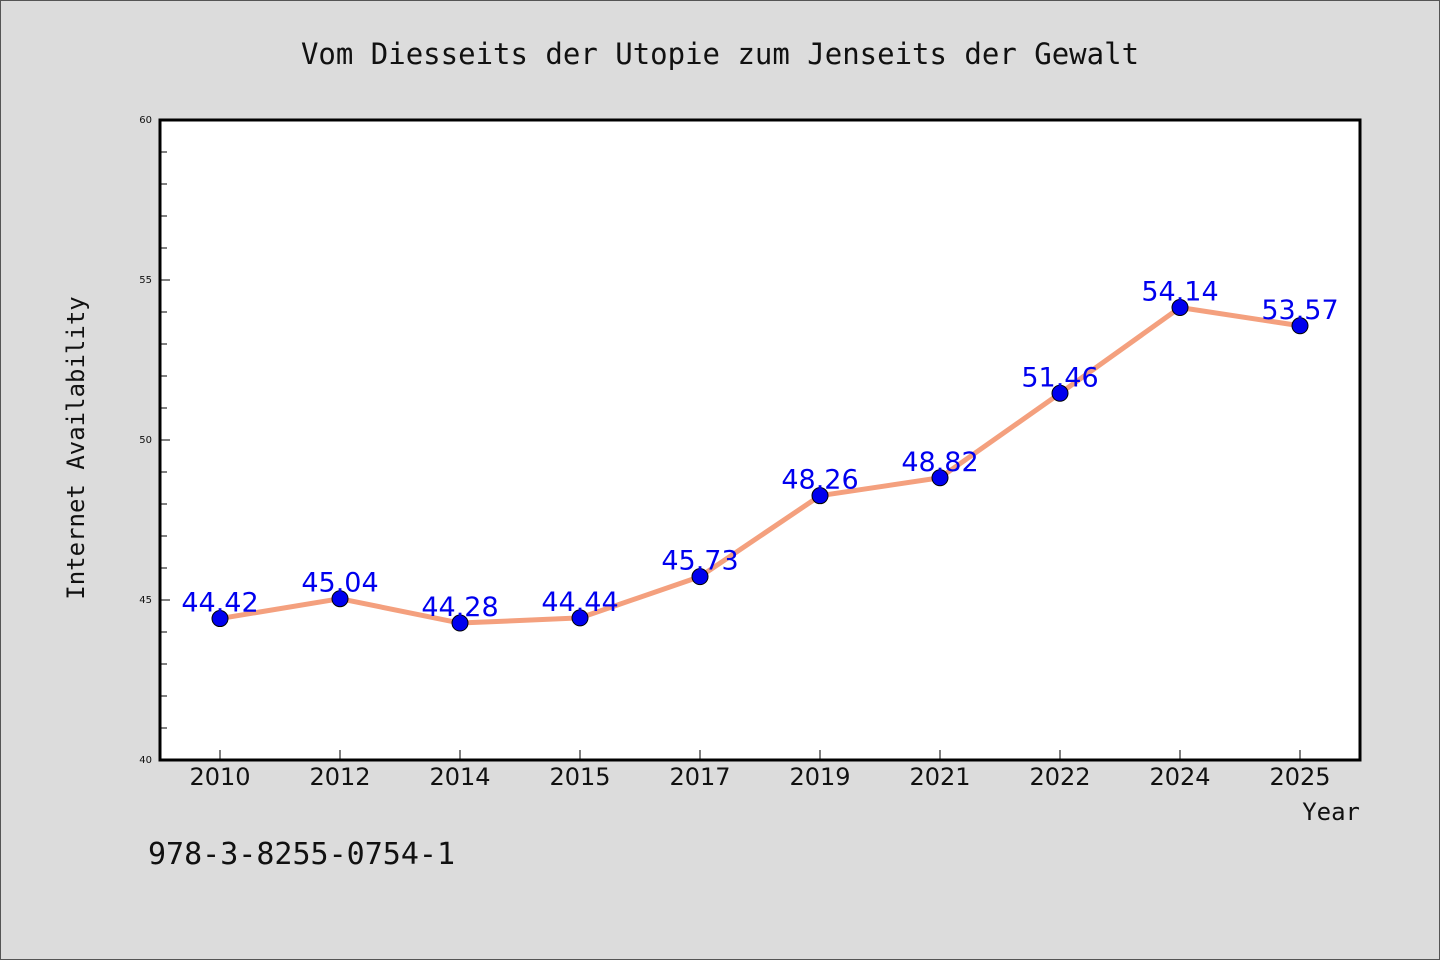 The height and width of the screenshot is (960, 1440). I want to click on data-label: 44.28, so click(459, 607).